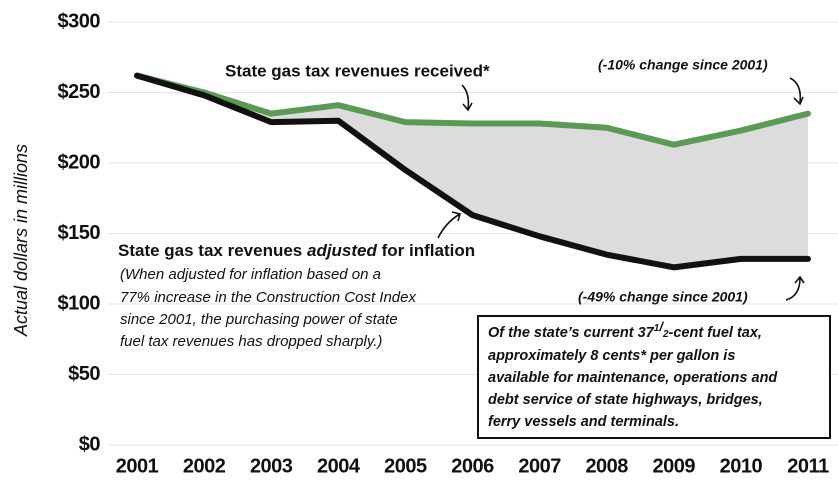  Describe the element at coordinates (571, 333) in the screenshot. I see `box-part: Of the state’s current 37` at that location.